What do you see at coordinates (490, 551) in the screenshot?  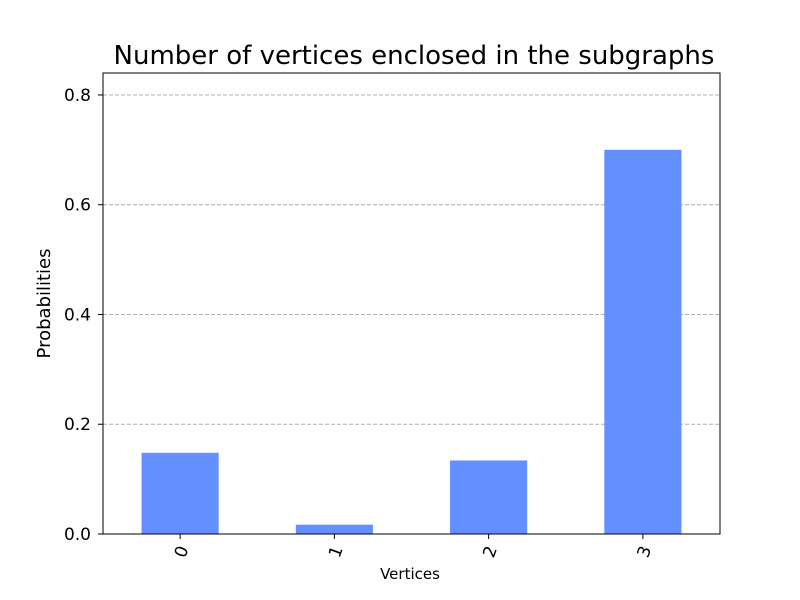 I see `x-tick-label: 2` at bounding box center [490, 551].